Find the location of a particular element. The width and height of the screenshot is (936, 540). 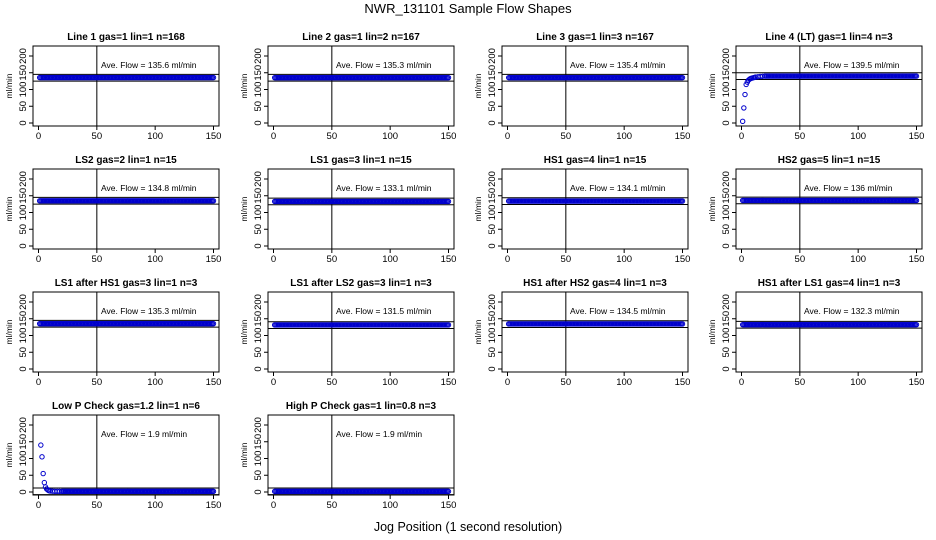

flow-annotation: Ave. Flow = 135.4 ml/min is located at coordinates (618, 65).